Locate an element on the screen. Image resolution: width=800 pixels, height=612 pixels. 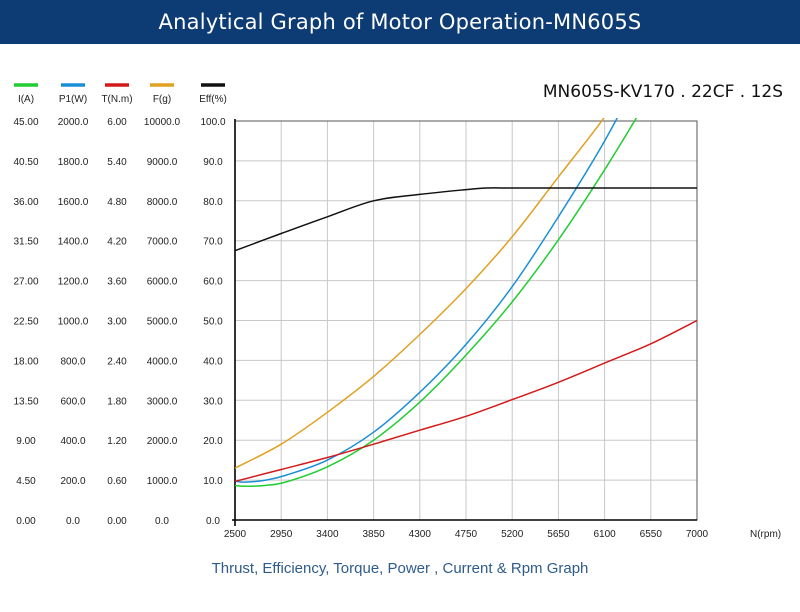
y-tick-label-i: 22.50 is located at coordinates (25, 322).